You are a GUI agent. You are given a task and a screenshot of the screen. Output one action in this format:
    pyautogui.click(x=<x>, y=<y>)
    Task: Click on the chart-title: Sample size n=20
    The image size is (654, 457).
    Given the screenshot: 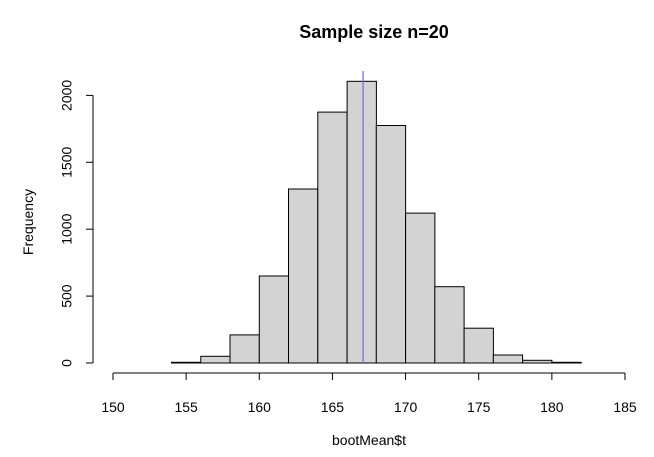 What is the action you would take?
    pyautogui.click(x=374, y=32)
    